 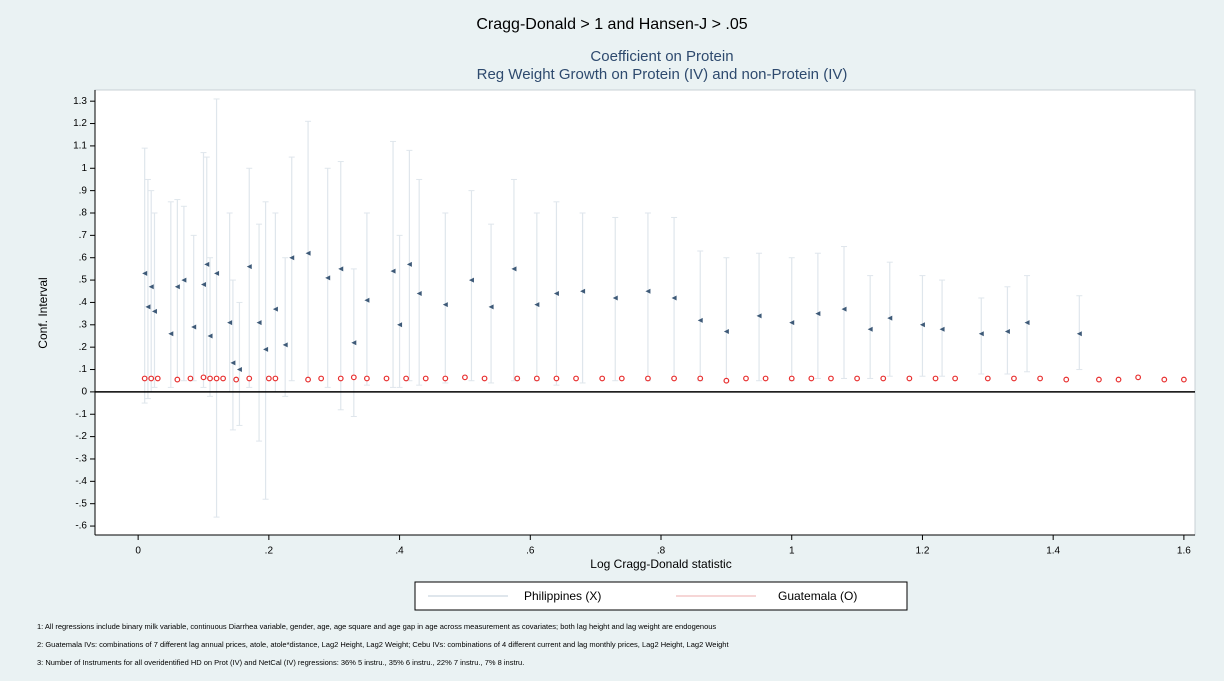 What do you see at coordinates (269, 551) in the screenshot?
I see `x-tick-label: .2` at bounding box center [269, 551].